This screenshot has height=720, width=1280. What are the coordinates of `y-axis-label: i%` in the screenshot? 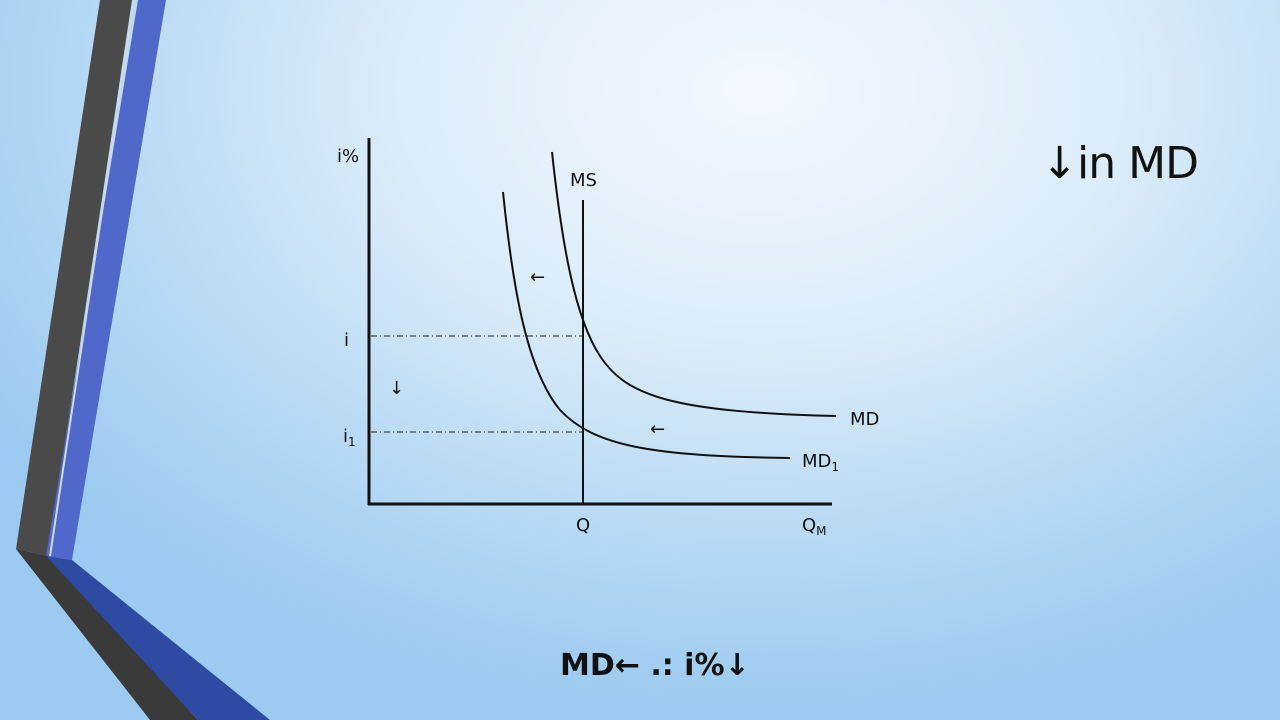 It's located at (348, 156).